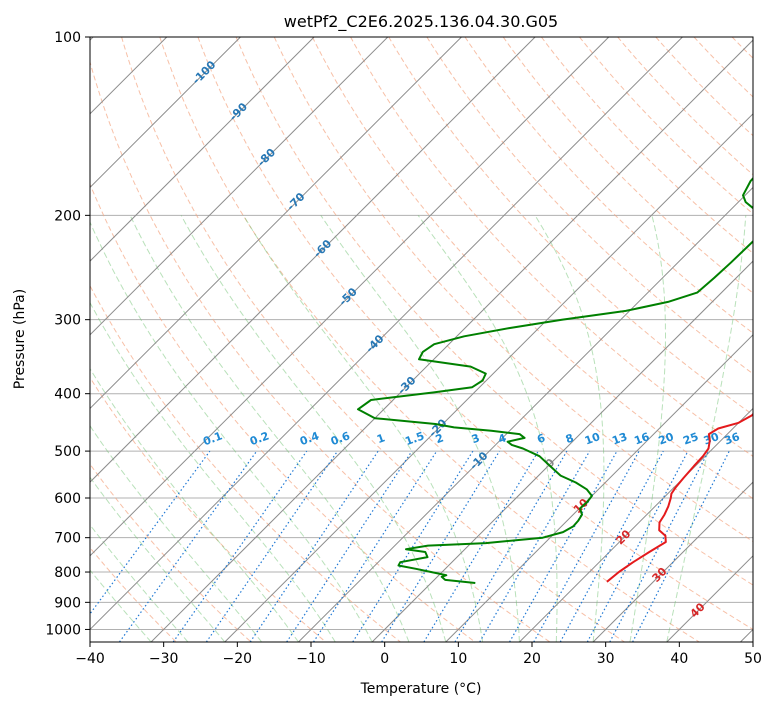  Describe the element at coordinates (421, 689) in the screenshot. I see `x-axis-label: Temperature (°C)` at that location.